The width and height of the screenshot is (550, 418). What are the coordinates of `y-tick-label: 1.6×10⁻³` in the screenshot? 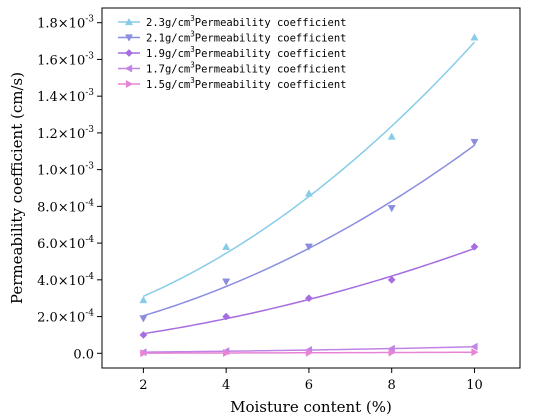 It's located at (65, 59).